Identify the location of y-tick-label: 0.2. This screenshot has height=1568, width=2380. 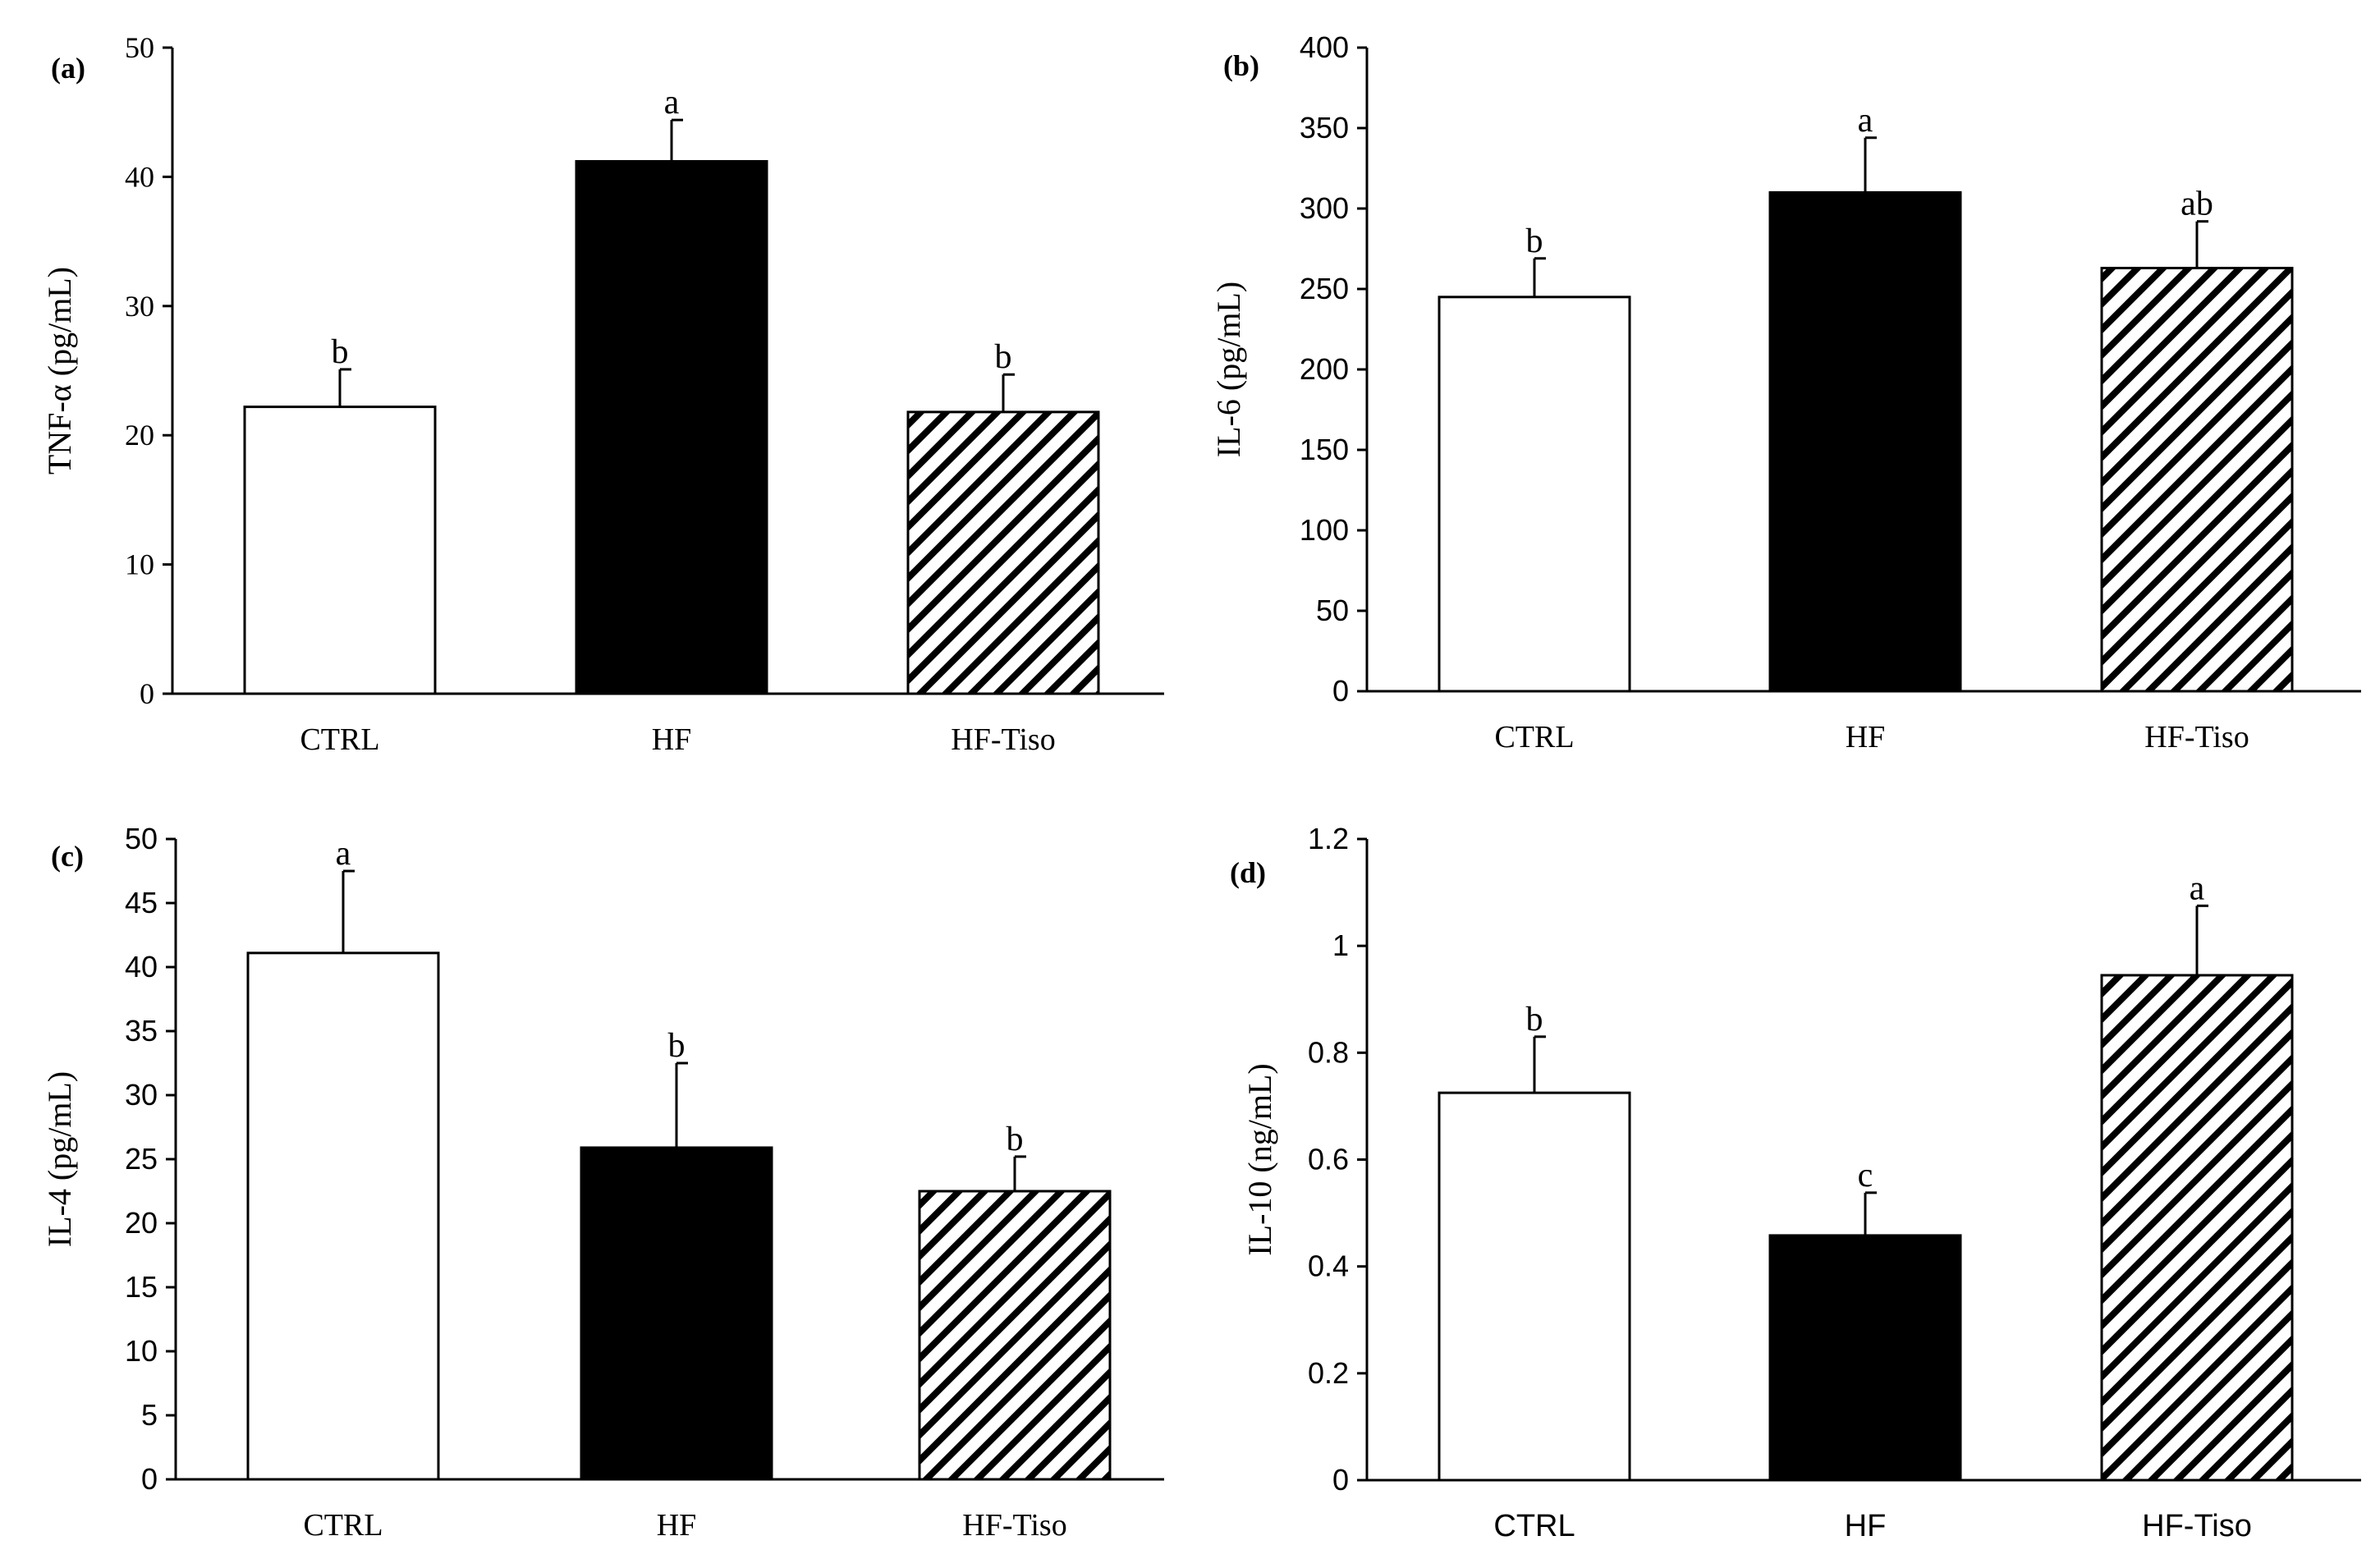
(1328, 1373).